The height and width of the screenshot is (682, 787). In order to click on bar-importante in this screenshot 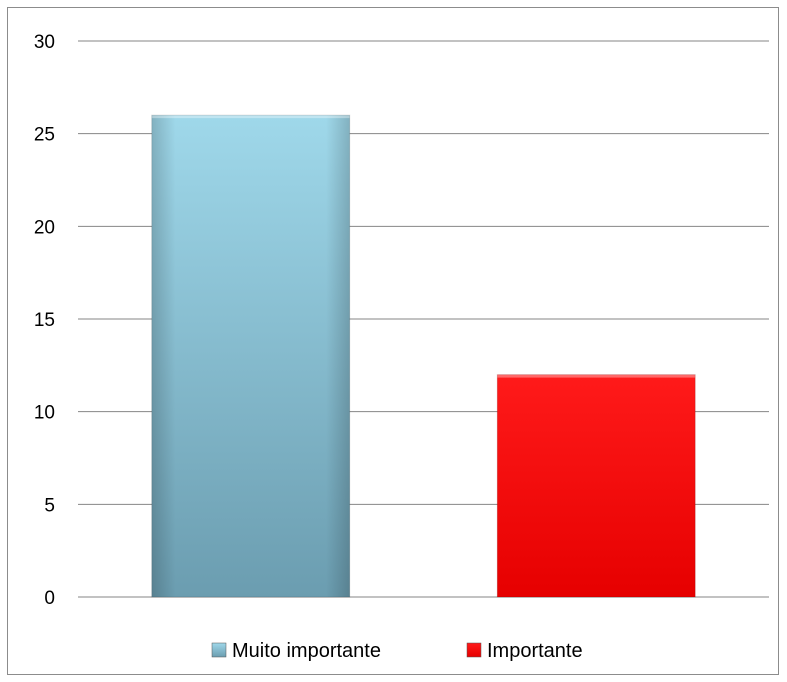, I will do `click(596, 486)`.